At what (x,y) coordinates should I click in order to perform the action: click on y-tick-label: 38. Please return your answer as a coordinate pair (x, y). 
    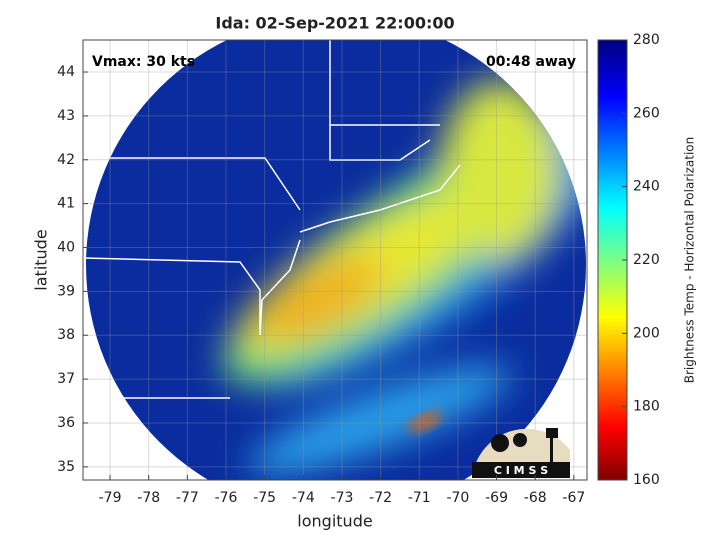
    Looking at the image, I should click on (66, 335).